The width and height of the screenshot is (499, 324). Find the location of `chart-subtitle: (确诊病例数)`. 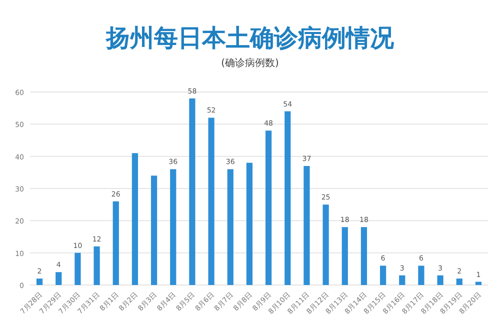

chart-subtitle: (确诊病例数) is located at coordinates (250, 63).